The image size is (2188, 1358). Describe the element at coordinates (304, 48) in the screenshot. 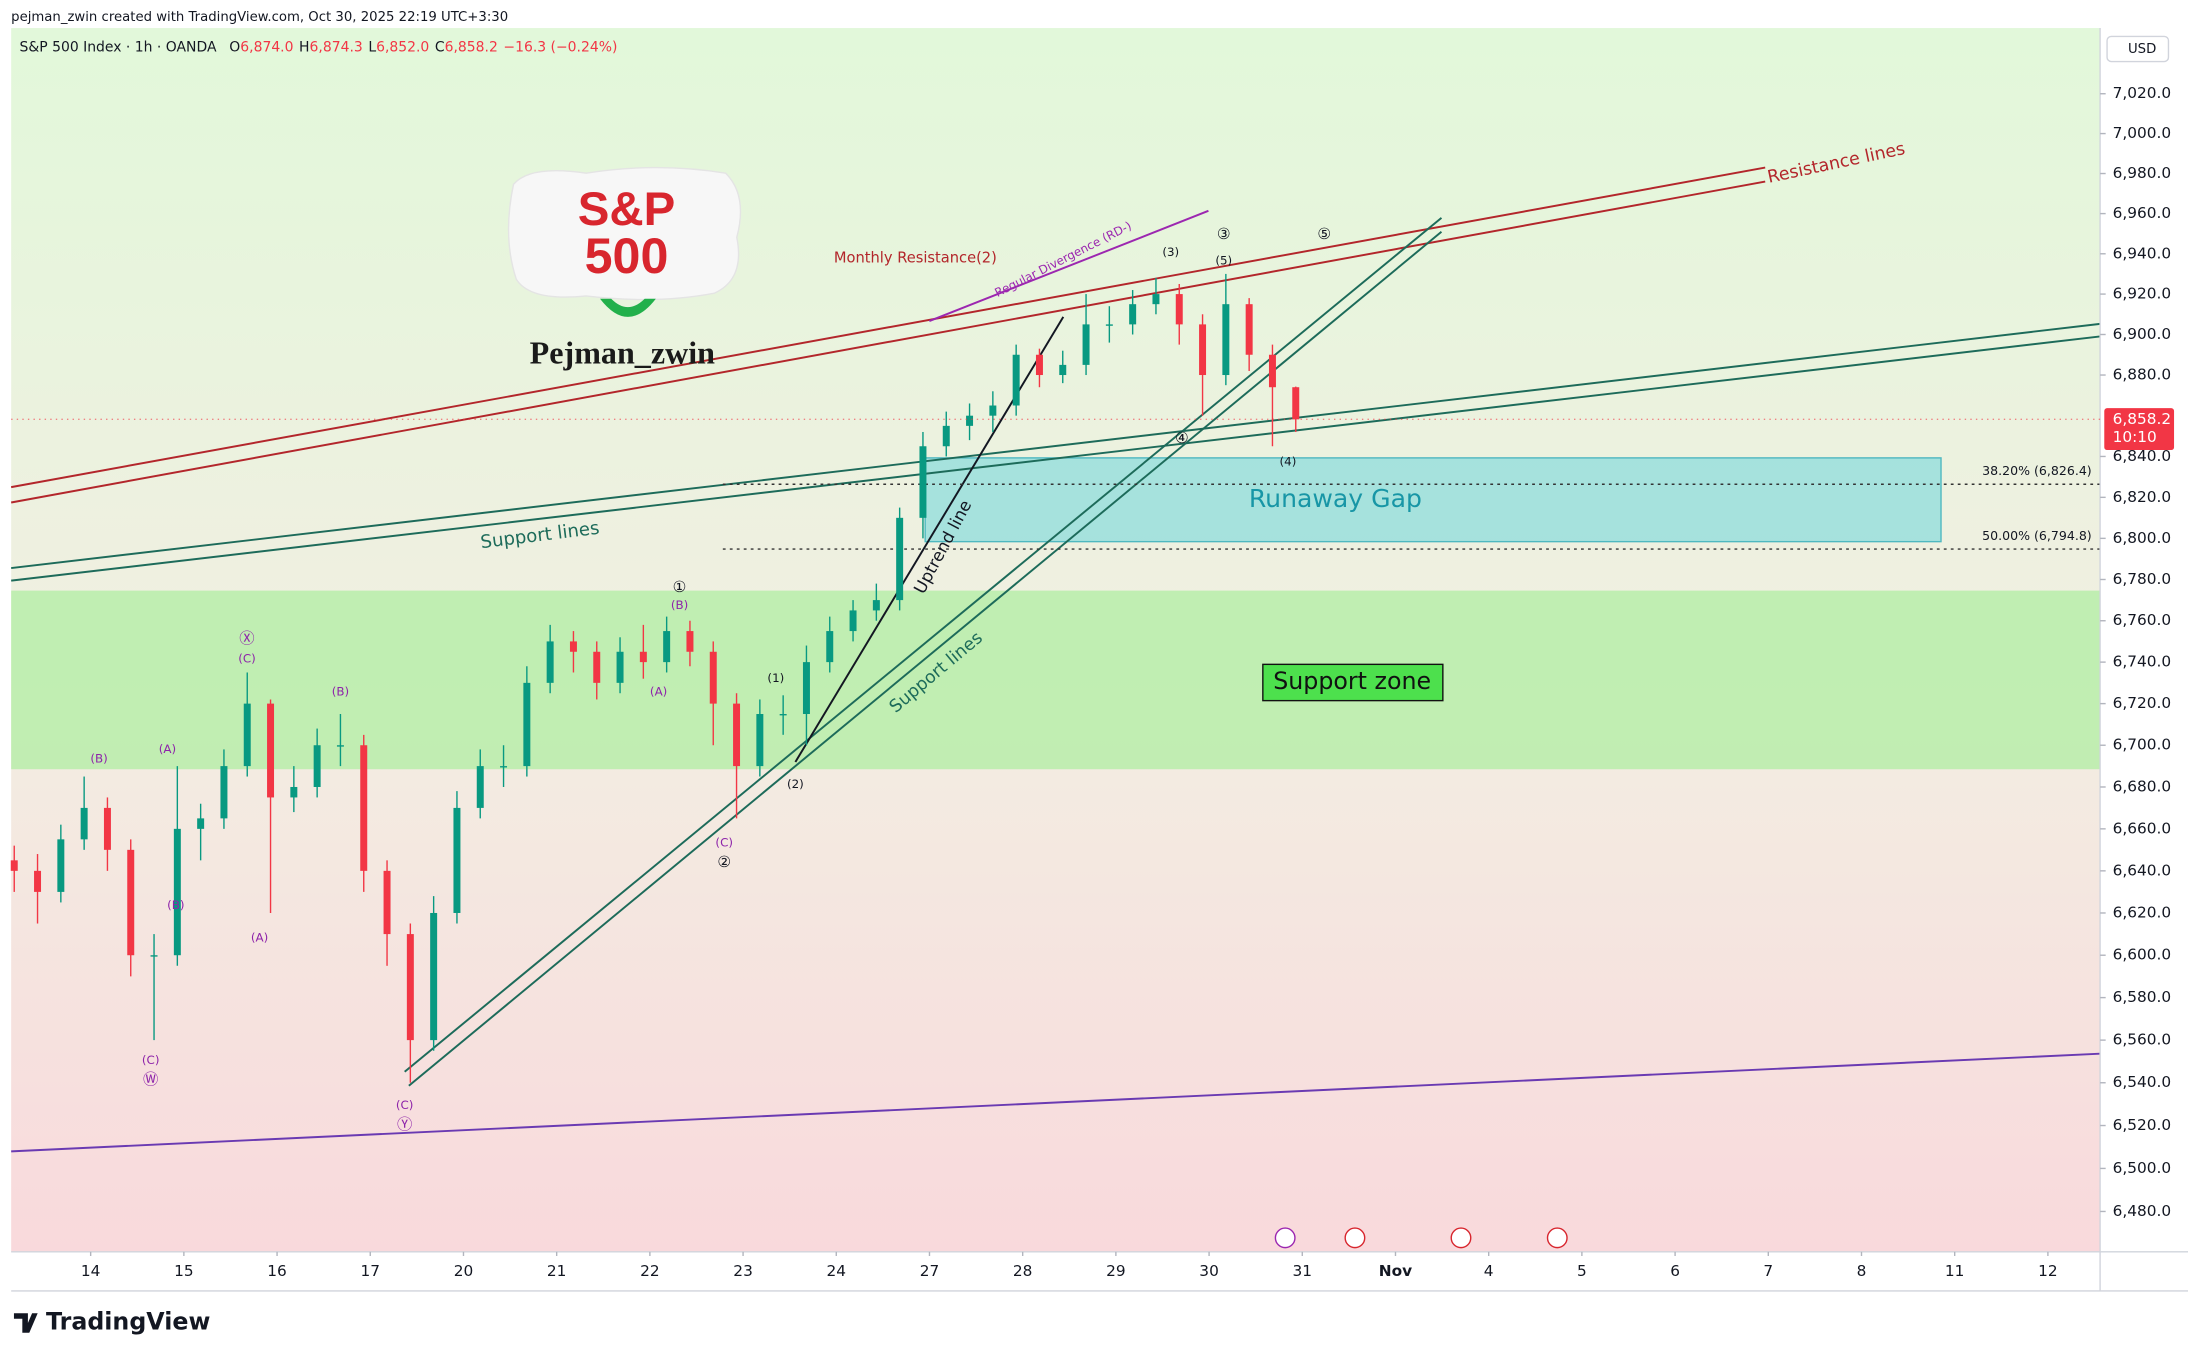

I see `ohlc-key: H` at that location.